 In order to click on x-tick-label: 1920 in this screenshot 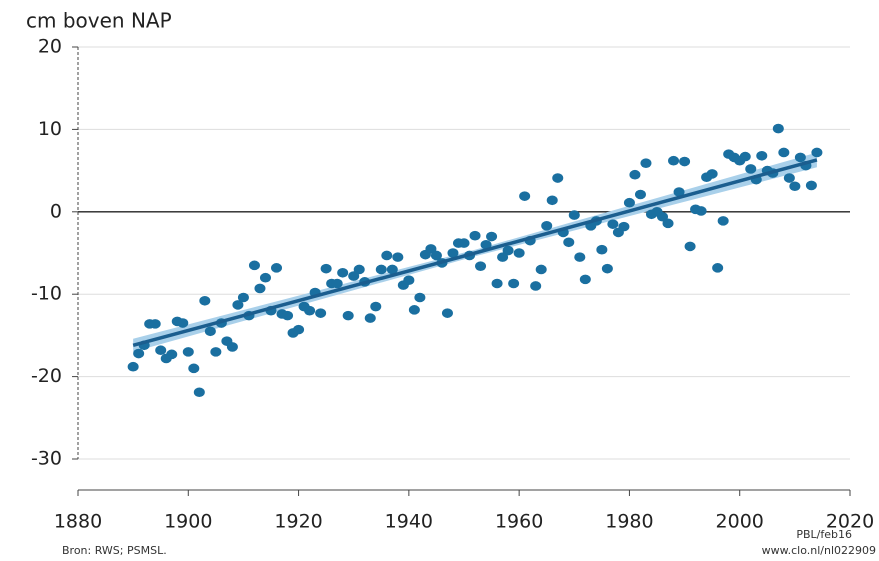, I will do `click(298, 522)`.